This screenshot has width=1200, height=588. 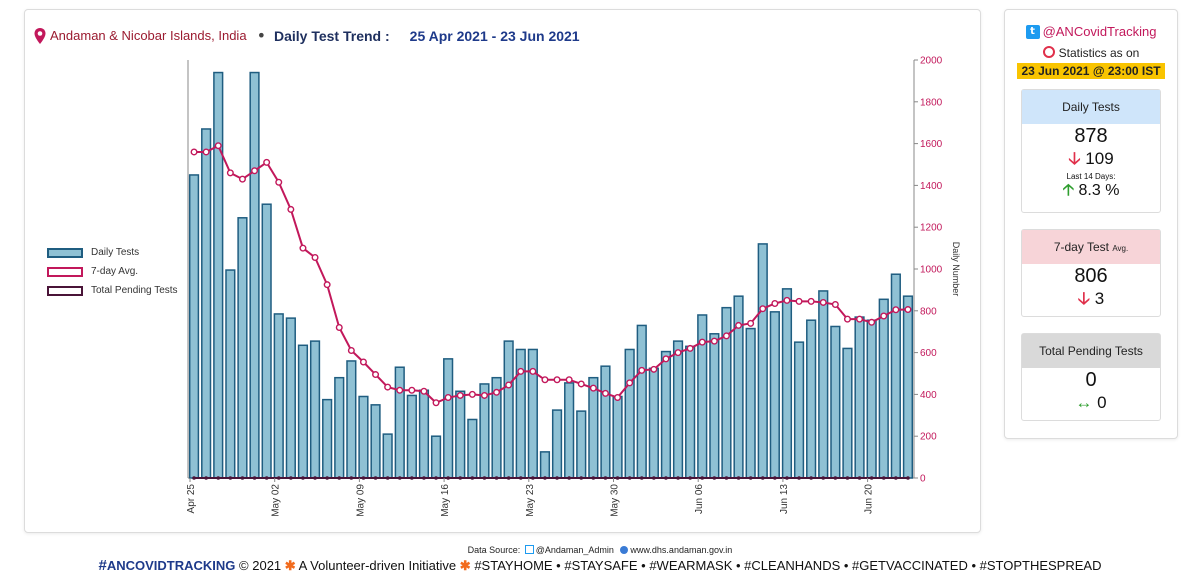 What do you see at coordinates (191, 499) in the screenshot?
I see `x-tick-label: Apr 25` at bounding box center [191, 499].